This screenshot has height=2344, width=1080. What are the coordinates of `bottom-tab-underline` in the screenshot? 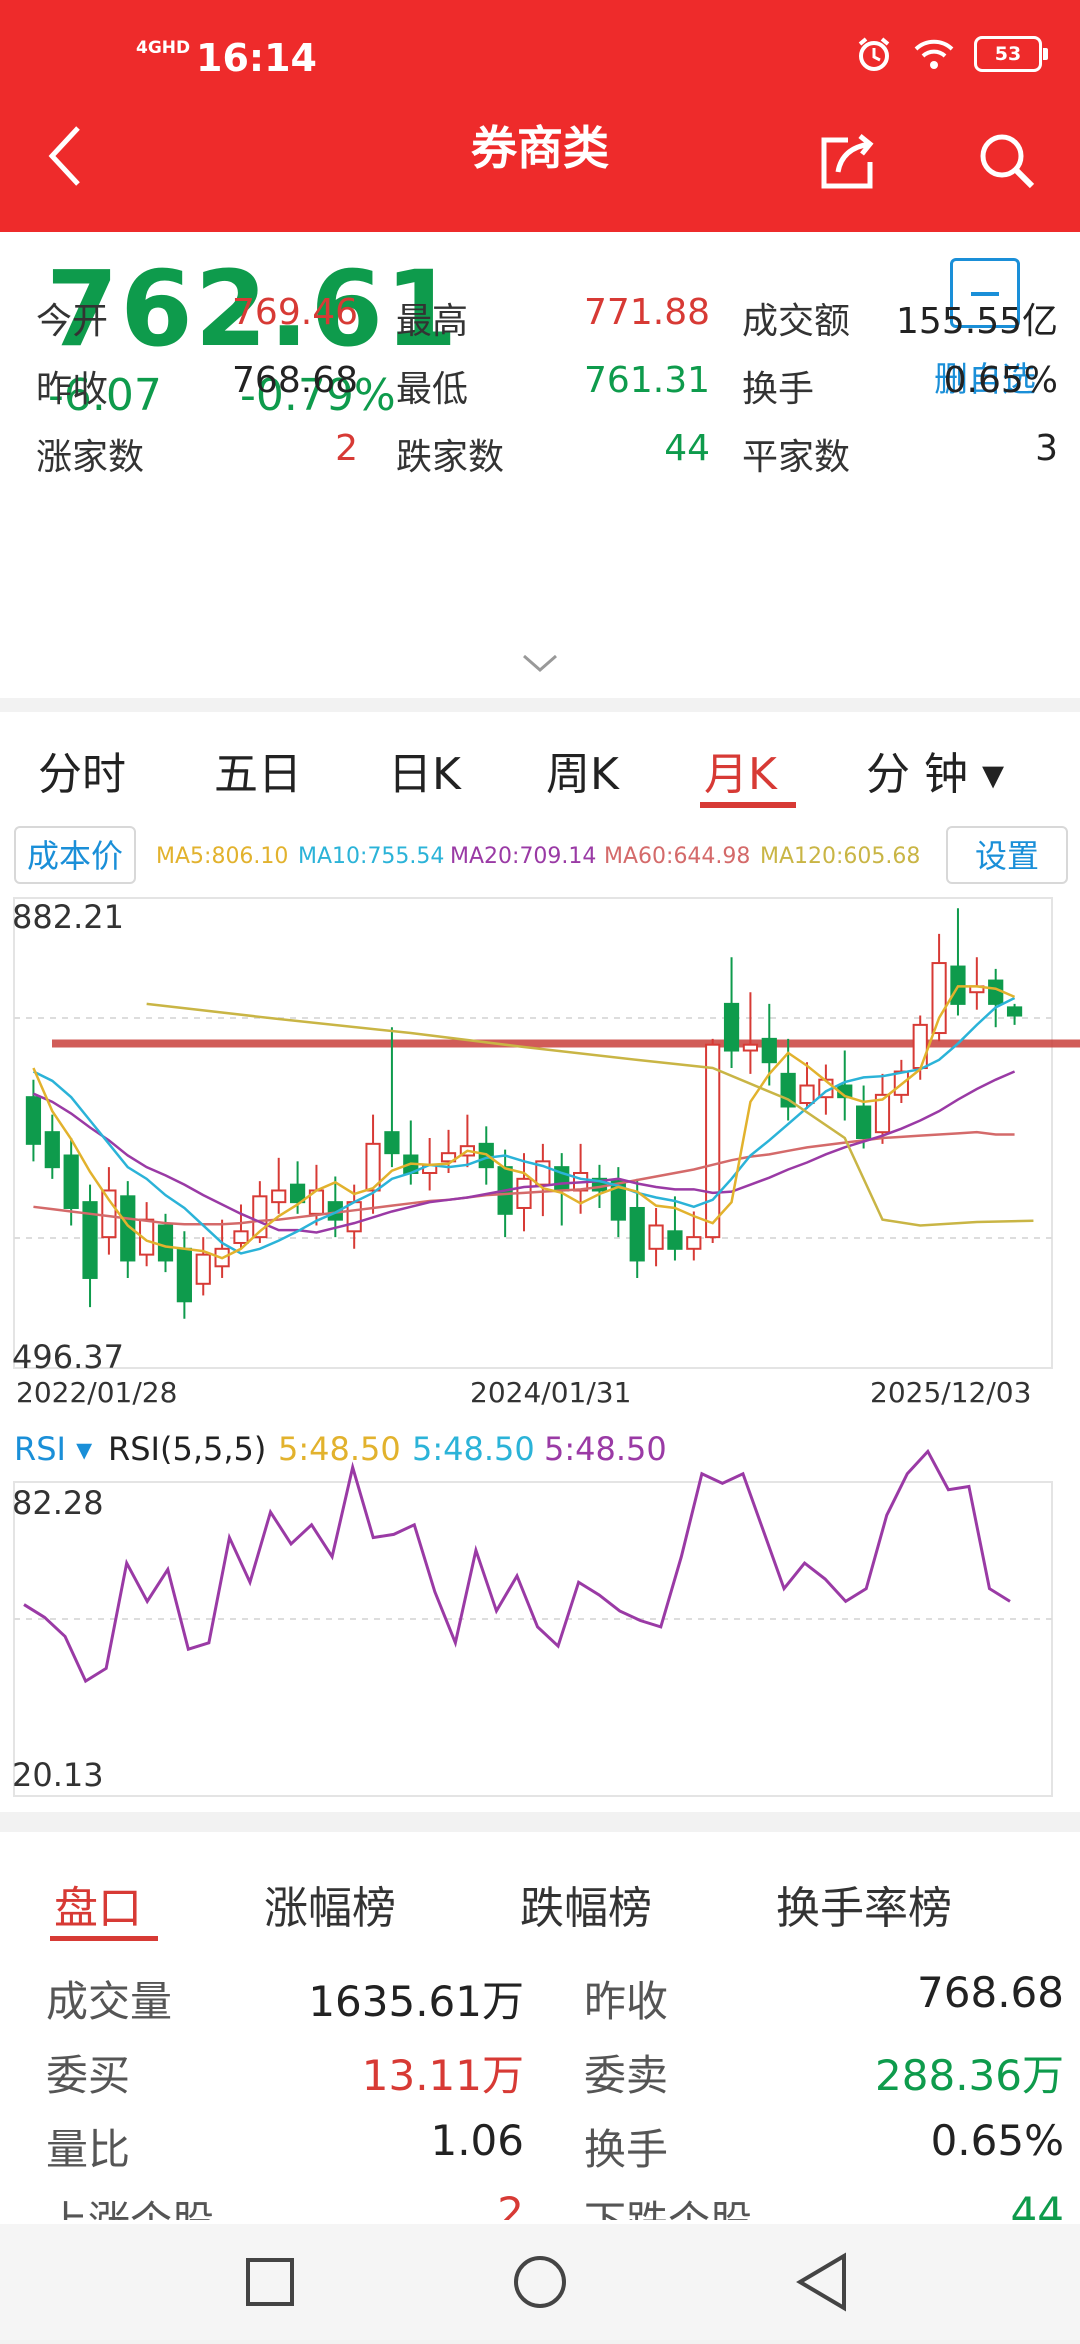 It's located at (104, 1938).